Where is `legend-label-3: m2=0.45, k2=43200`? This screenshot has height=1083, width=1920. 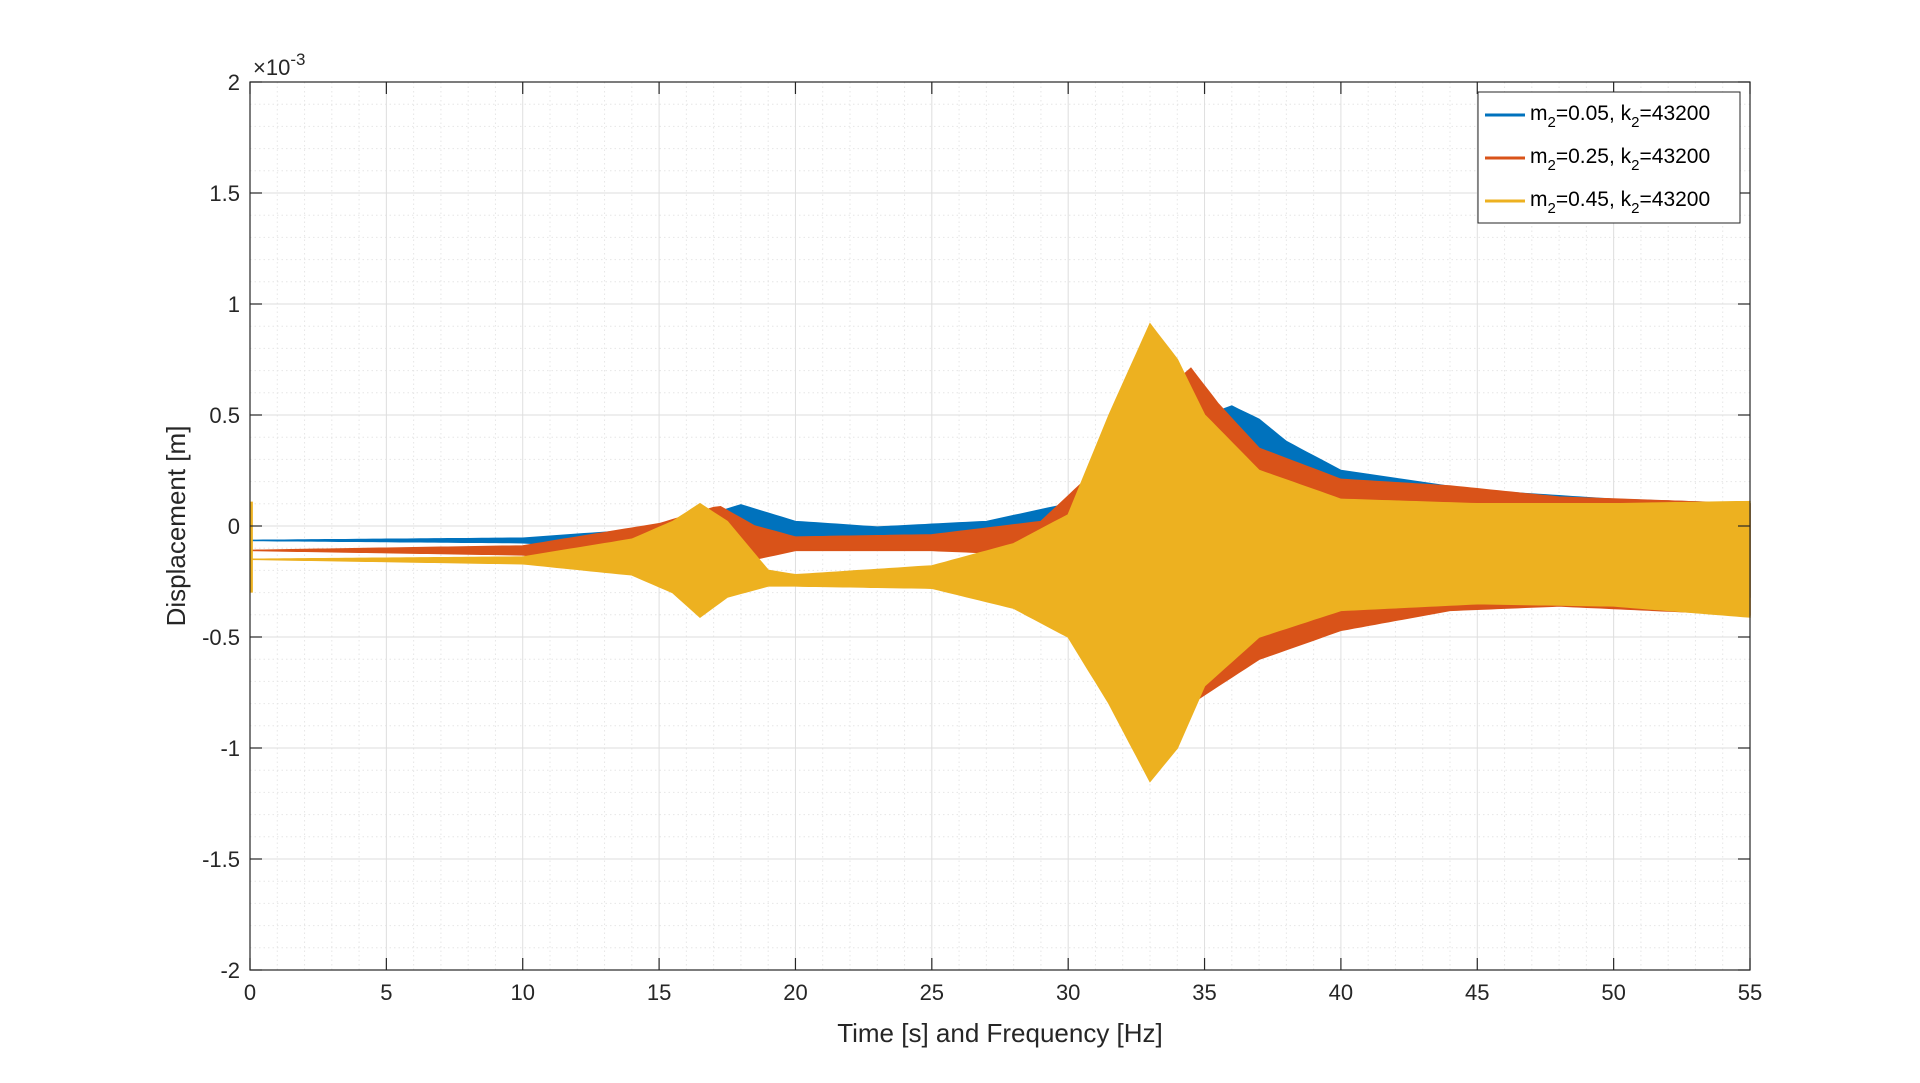
legend-label-3: m2=0.45, k2=43200 is located at coordinates (1620, 202).